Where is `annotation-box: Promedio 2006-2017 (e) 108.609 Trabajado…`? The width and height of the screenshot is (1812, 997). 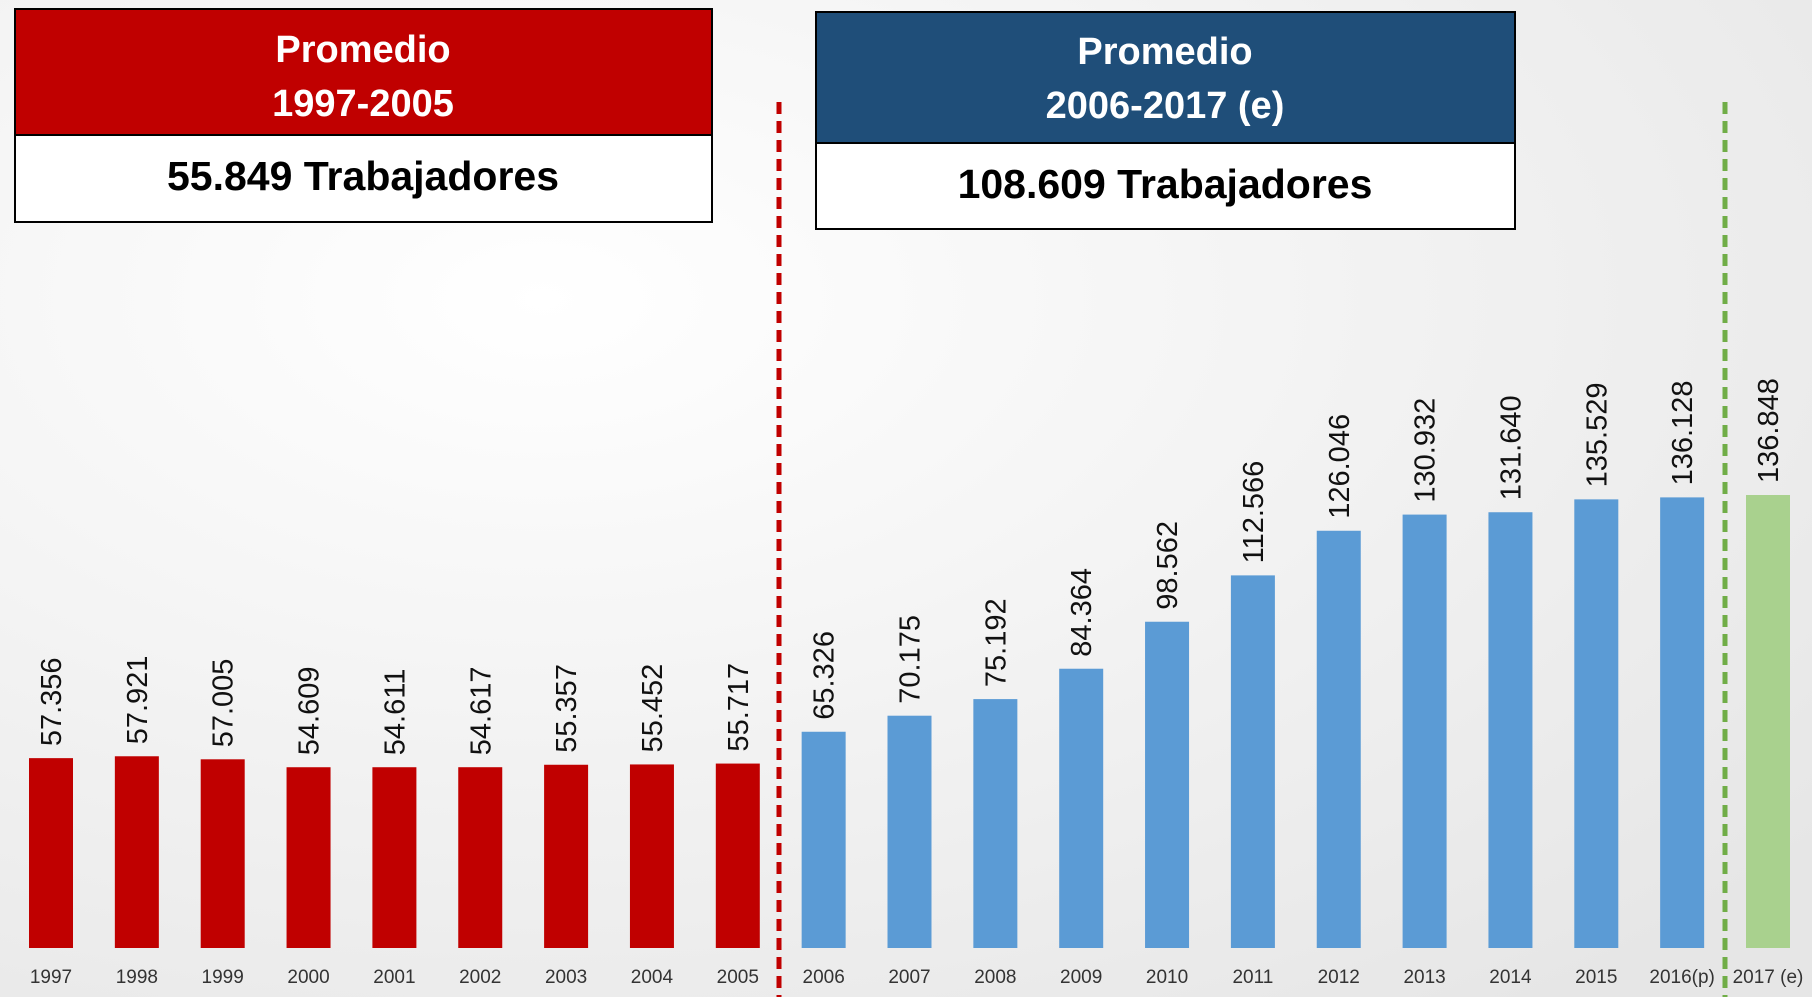 annotation-box: Promedio 2006-2017 (e) 108.609 Trabajado… is located at coordinates (1165, 120).